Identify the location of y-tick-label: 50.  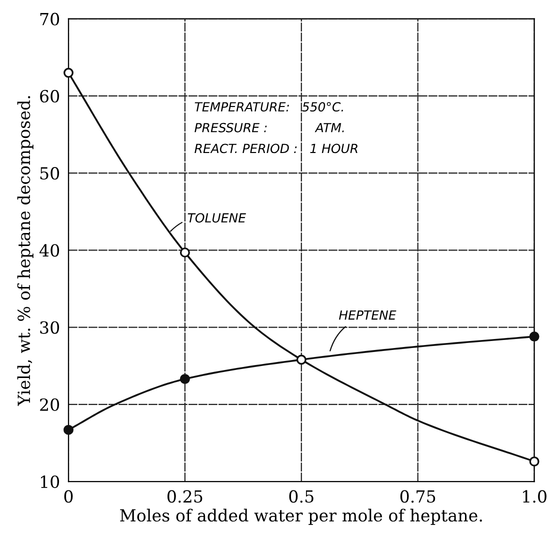
(50, 173).